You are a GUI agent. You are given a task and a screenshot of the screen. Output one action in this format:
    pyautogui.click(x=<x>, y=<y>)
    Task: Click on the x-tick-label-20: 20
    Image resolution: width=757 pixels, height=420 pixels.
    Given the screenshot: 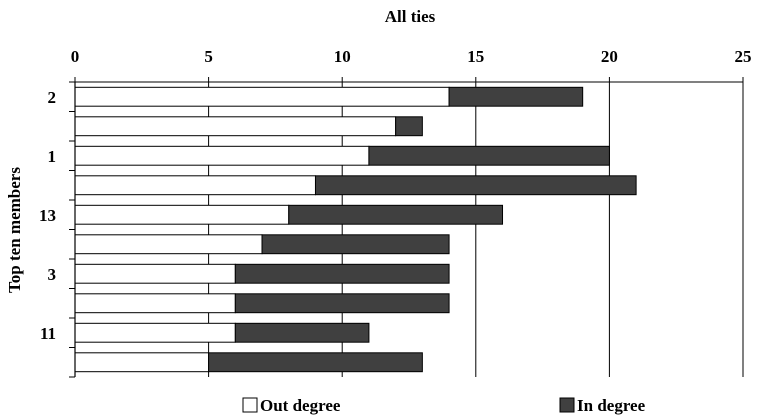 What is the action you would take?
    pyautogui.click(x=609, y=56)
    